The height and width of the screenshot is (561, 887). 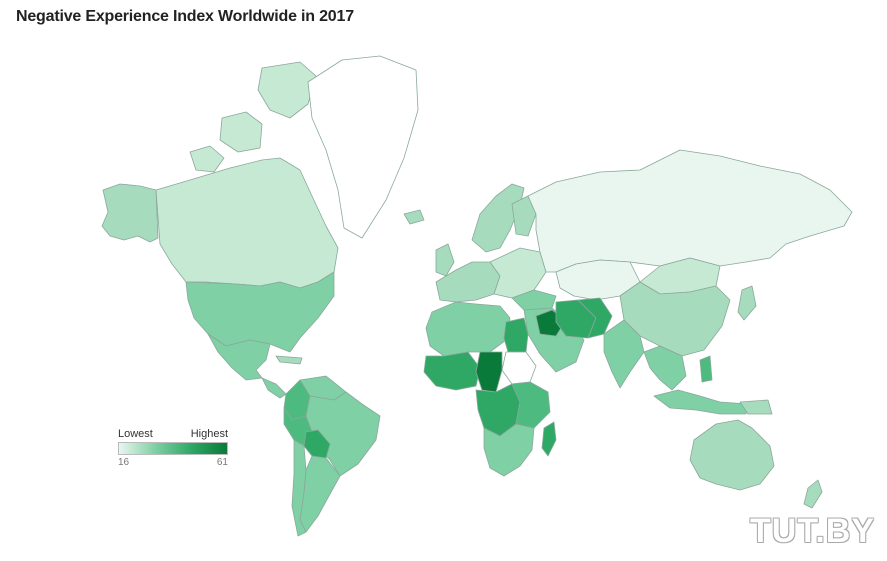 What do you see at coordinates (519, 368) in the screenshot?
I see `region-sudan` at bounding box center [519, 368].